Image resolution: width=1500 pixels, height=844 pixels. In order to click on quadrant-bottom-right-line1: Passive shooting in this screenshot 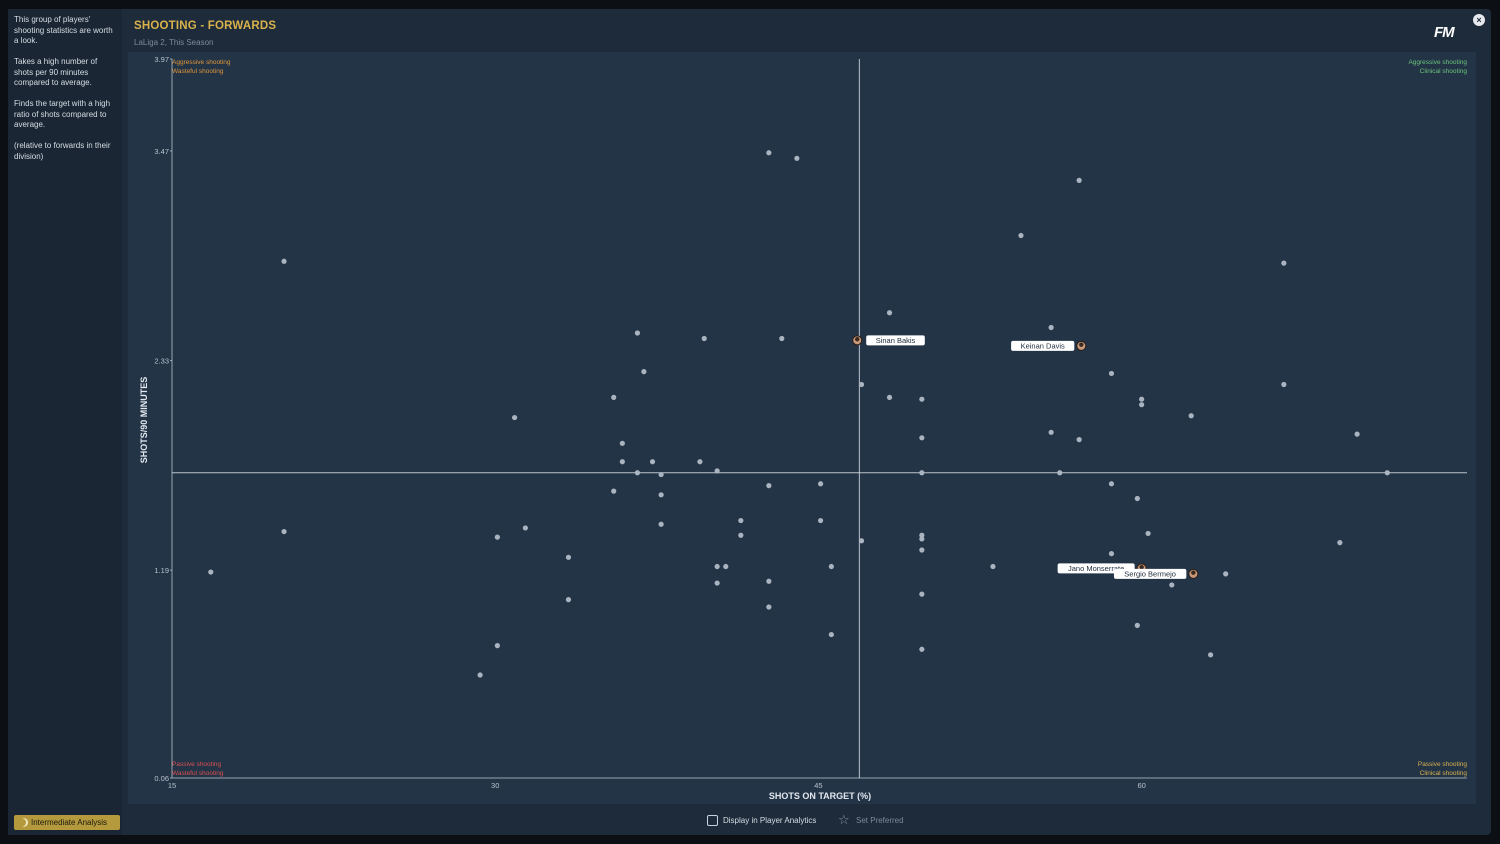, I will do `click(1442, 764)`.